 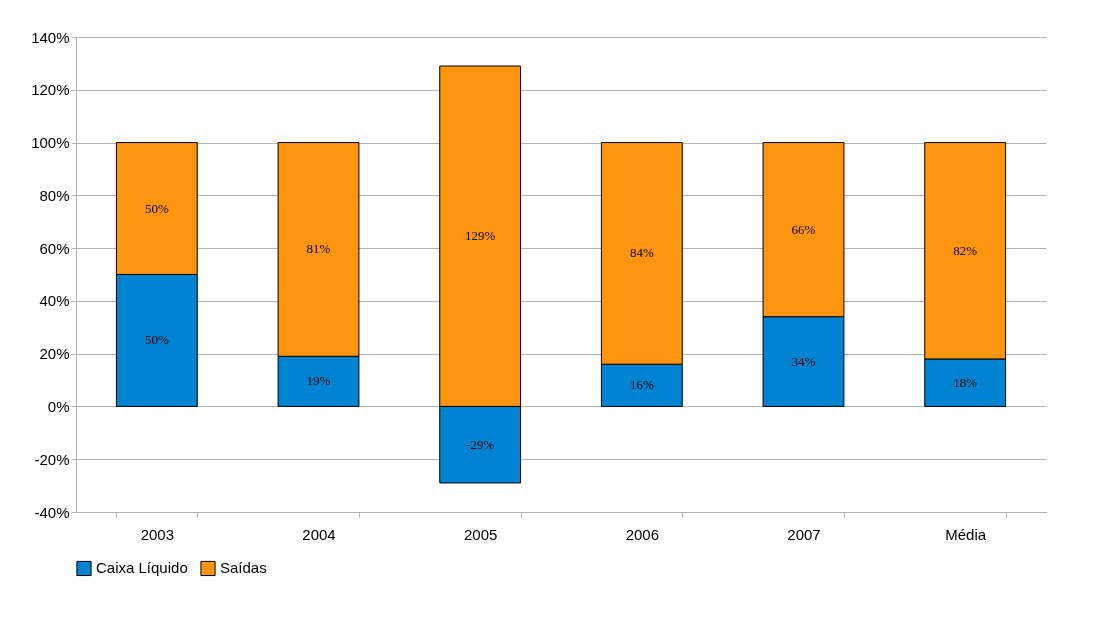 I want to click on y-tick-label: 120%, so click(x=50, y=90).